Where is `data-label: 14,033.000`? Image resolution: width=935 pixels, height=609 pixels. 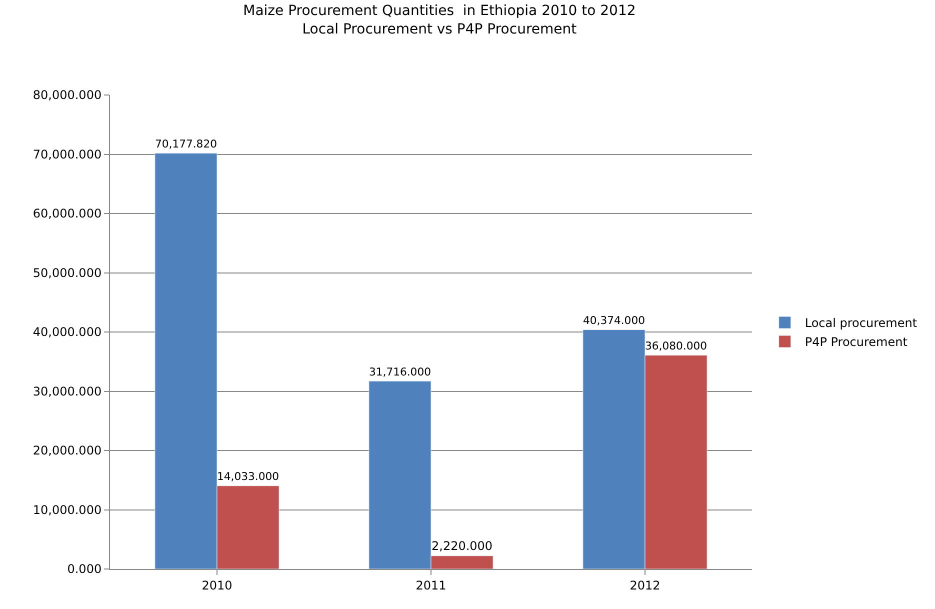 data-label: 14,033.000 is located at coordinates (248, 477).